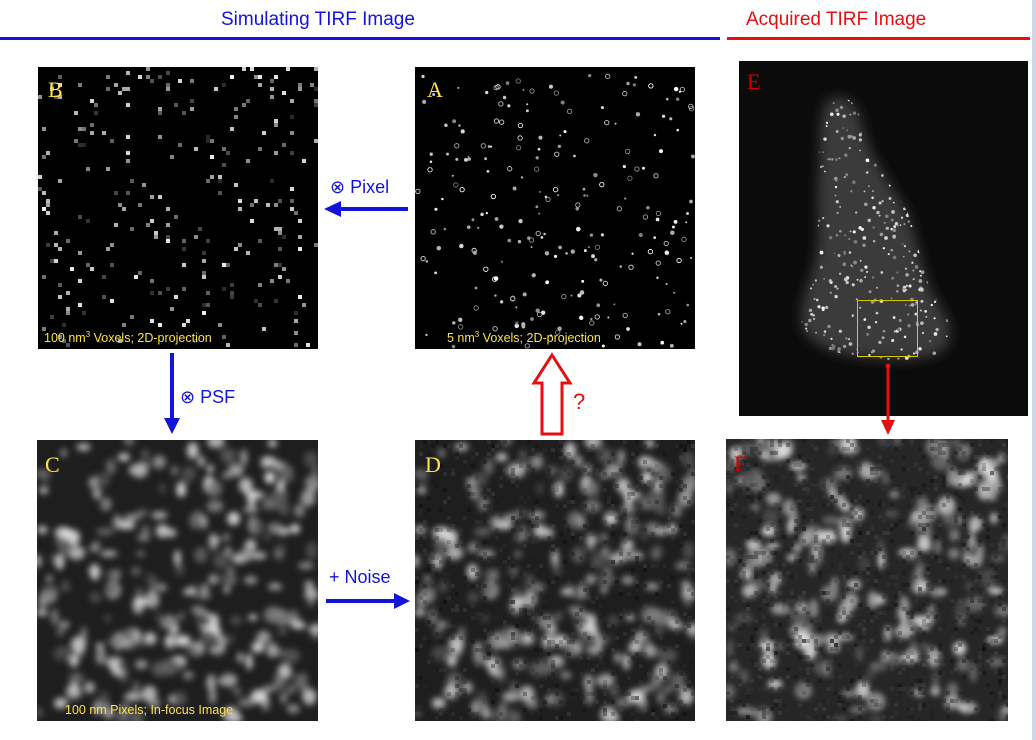 The width and height of the screenshot is (1036, 740). What do you see at coordinates (435, 89) in the screenshot?
I see `panel-a-letter: A` at bounding box center [435, 89].